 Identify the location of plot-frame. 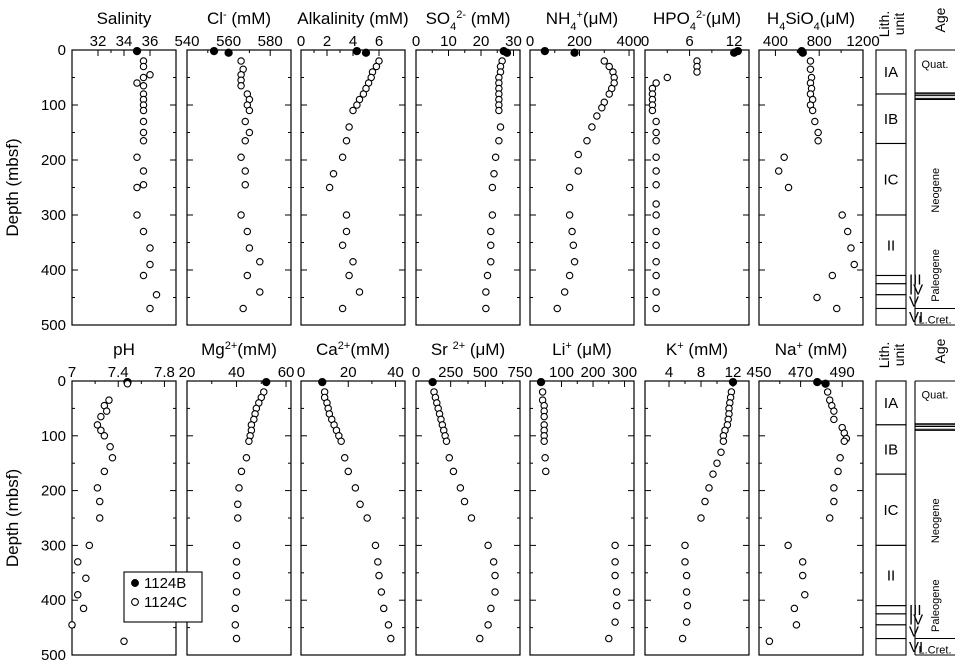
(239, 187).